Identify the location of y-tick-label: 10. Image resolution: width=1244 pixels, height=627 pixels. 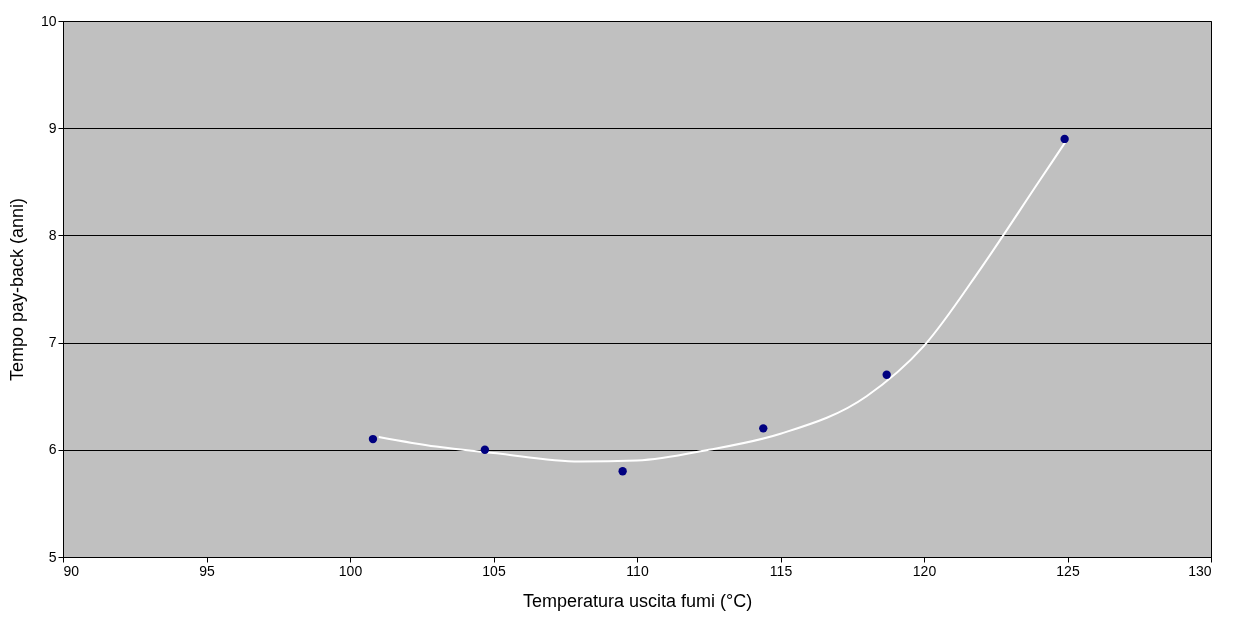
(48, 20).